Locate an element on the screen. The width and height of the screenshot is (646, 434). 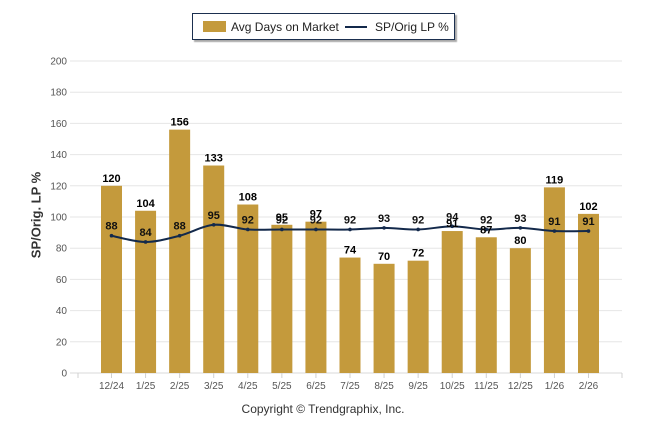
y-tick-label: 160 is located at coordinates (58, 124).